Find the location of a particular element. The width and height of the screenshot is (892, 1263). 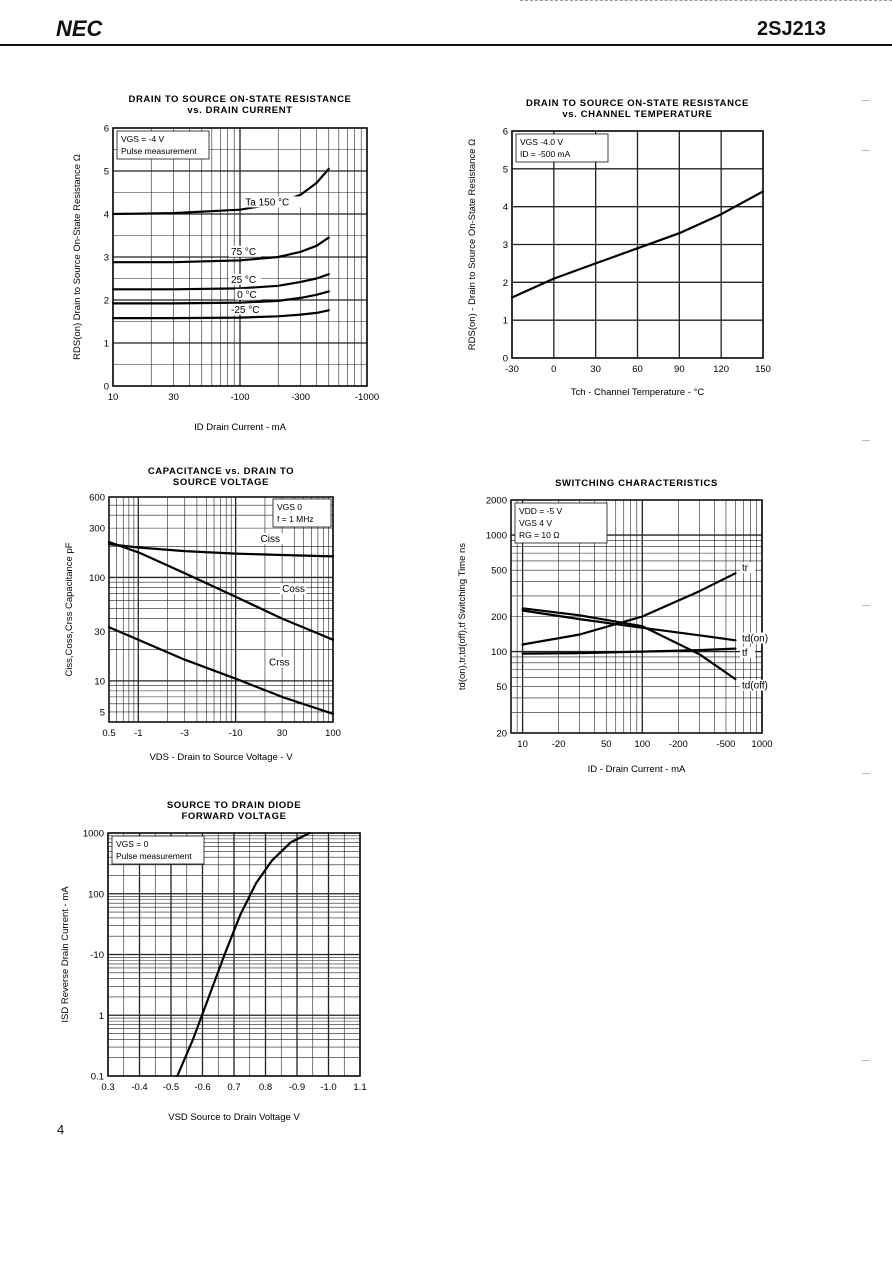

y-tick-label: 10 is located at coordinates (99, 681).